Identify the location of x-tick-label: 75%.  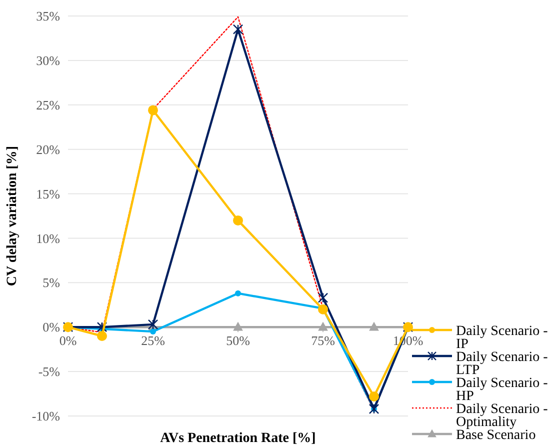
(323, 340).